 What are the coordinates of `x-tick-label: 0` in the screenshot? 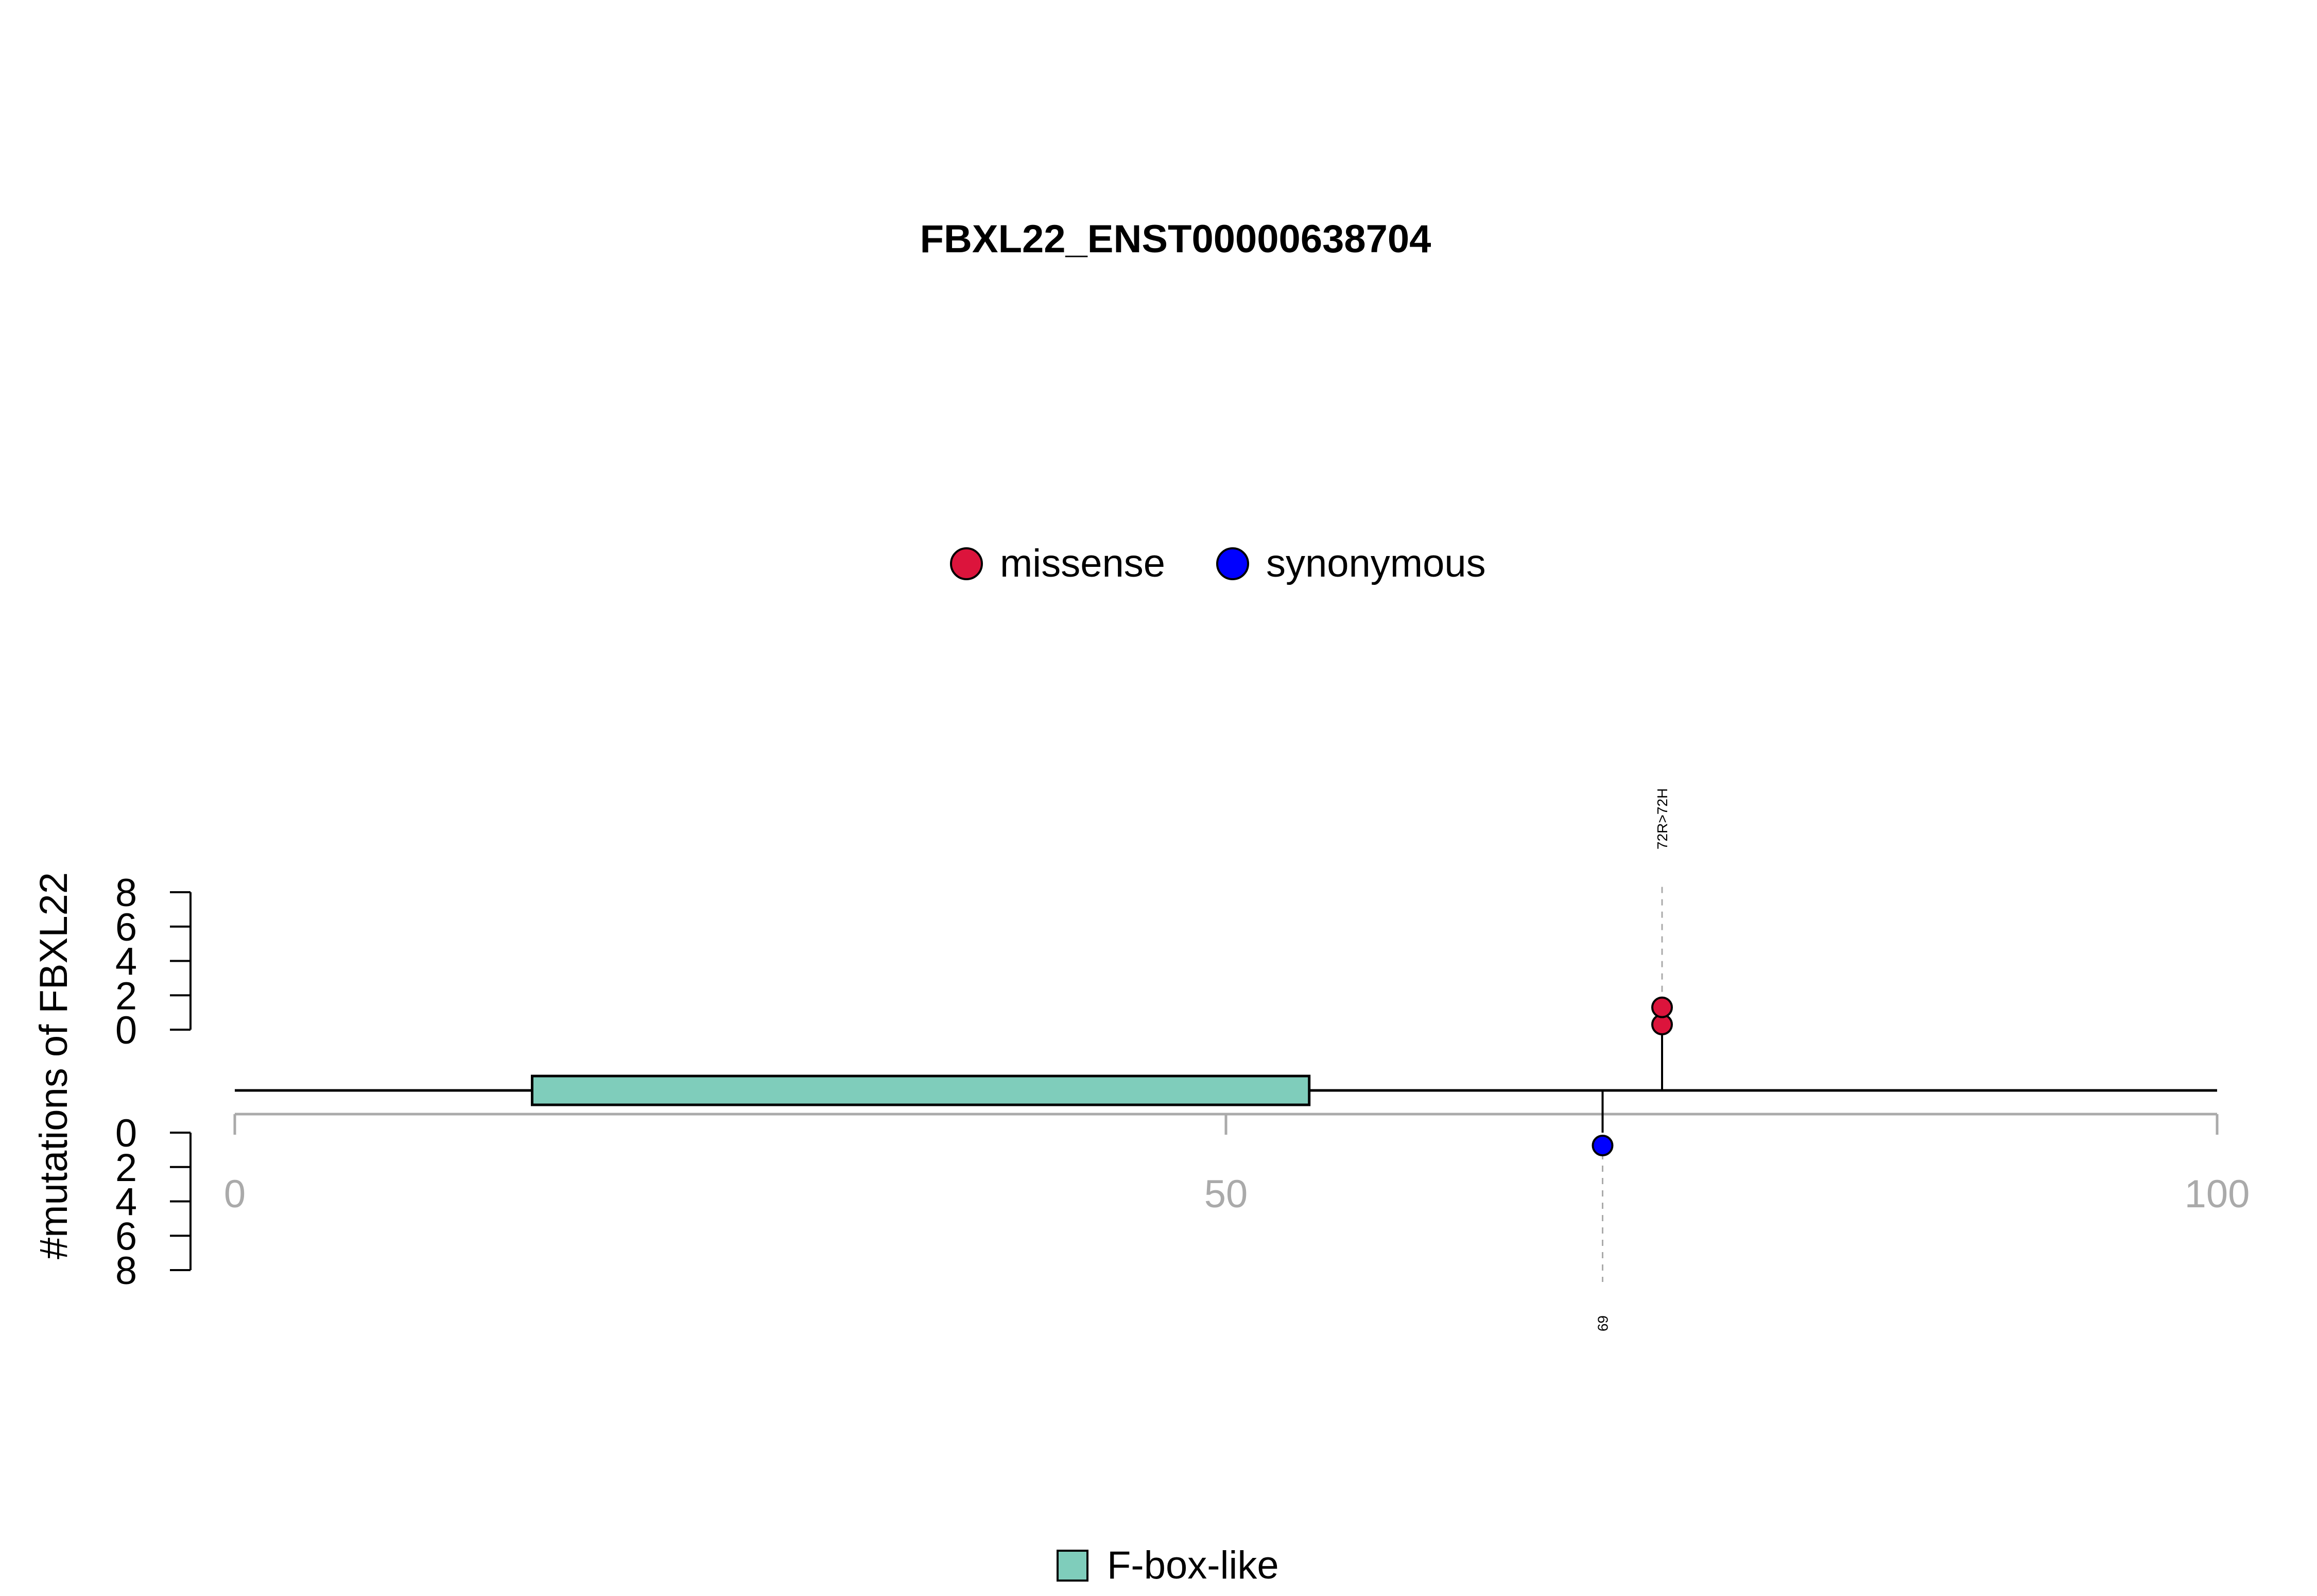 It's located at (235, 1194).